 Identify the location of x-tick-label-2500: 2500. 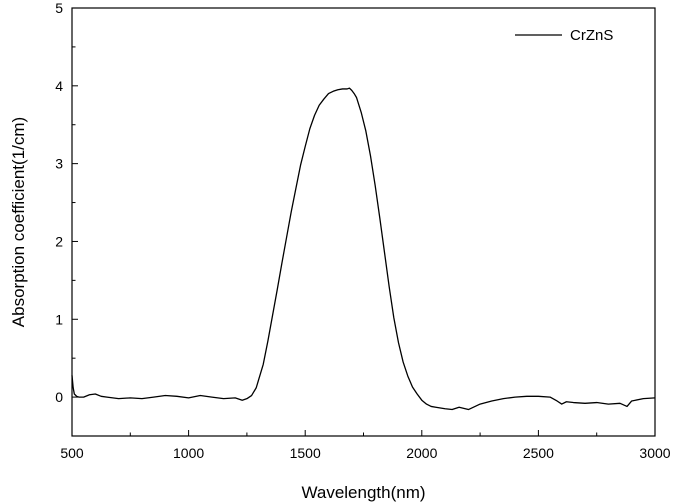
(538, 453).